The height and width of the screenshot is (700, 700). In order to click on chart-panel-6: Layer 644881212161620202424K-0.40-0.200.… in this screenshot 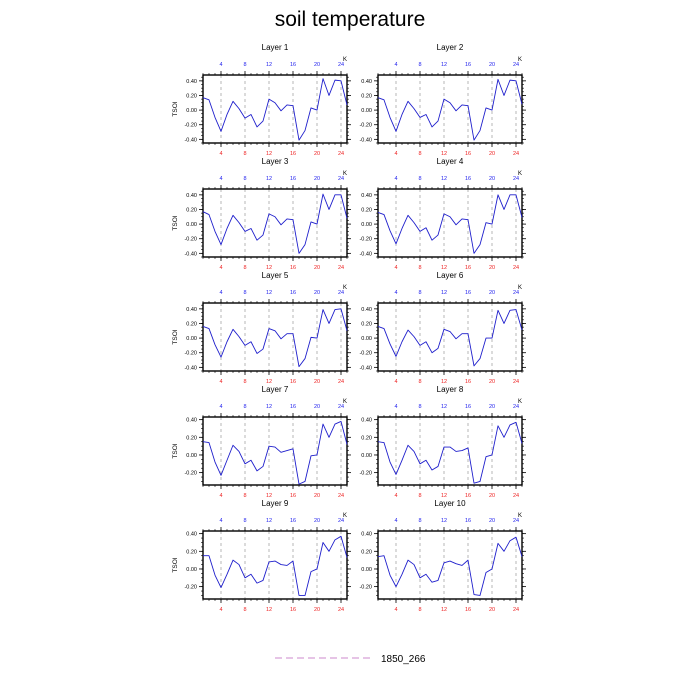, I will do `click(442, 328)`.